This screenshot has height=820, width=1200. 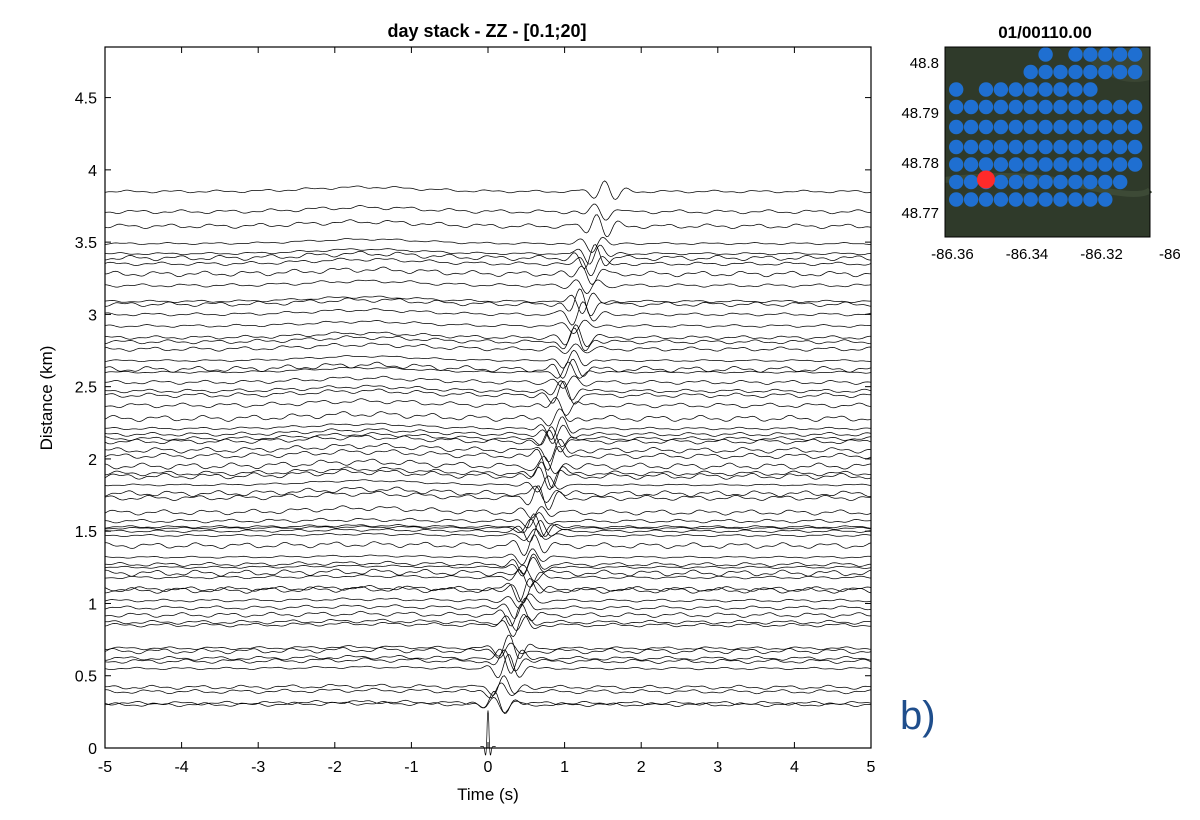 What do you see at coordinates (46, 398) in the screenshot?
I see `y-axis-label: Distance (km)` at bounding box center [46, 398].